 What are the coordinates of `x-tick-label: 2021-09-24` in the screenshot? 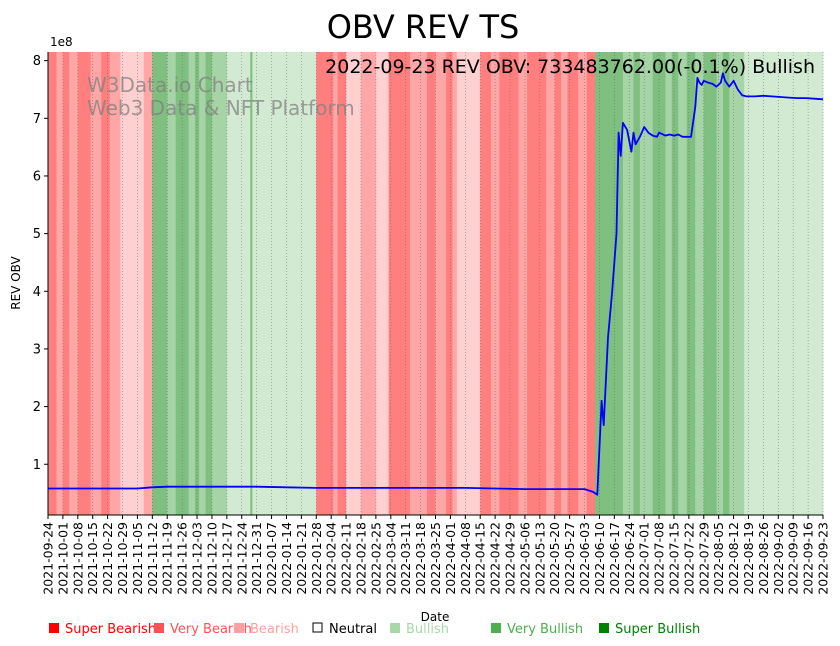 It's located at (48, 558).